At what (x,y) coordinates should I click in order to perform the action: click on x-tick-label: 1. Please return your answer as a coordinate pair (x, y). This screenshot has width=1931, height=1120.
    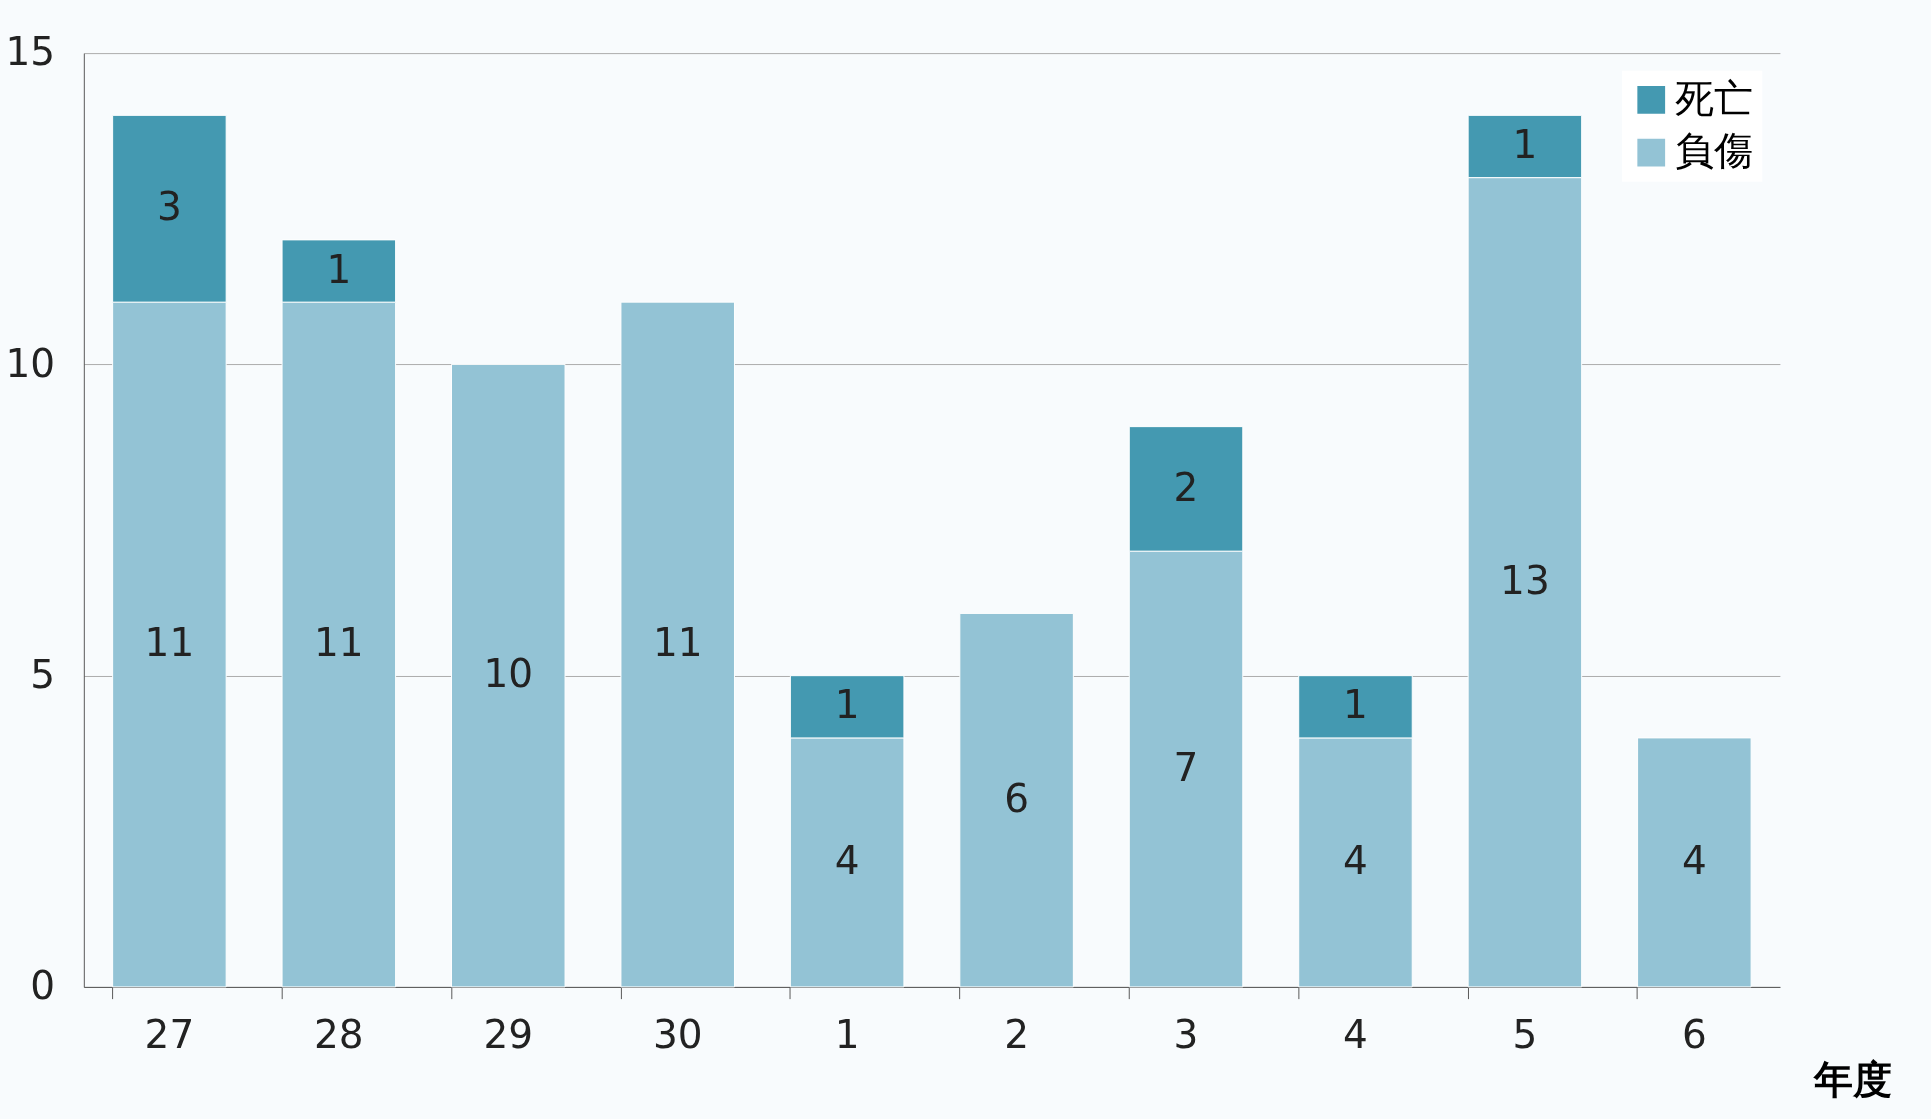
    Looking at the image, I should click on (847, 1034).